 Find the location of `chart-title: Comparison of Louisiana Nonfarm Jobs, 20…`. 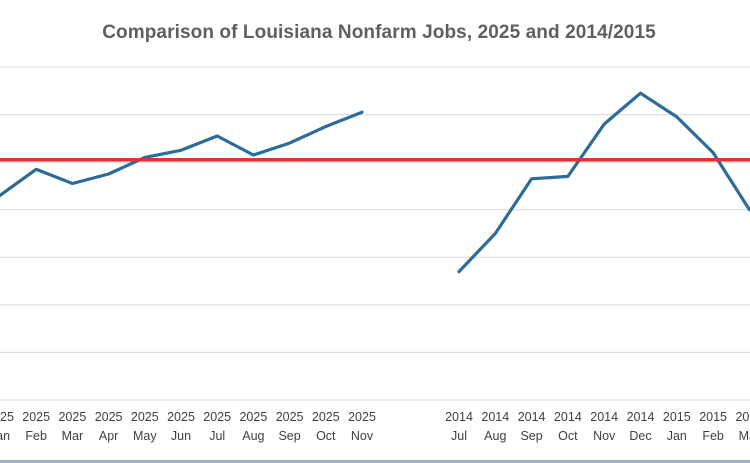

chart-title: Comparison of Louisiana Nonfarm Jobs, 20… is located at coordinates (379, 32).